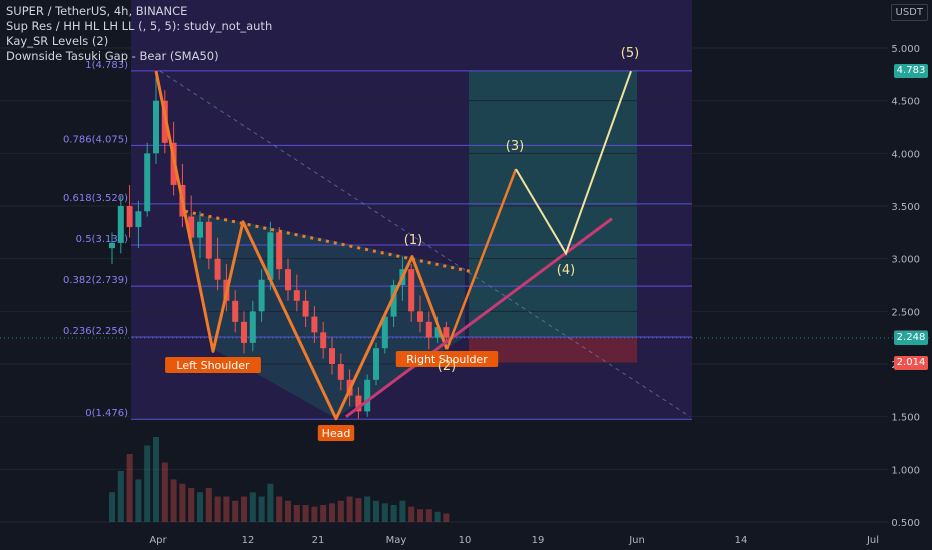 The image size is (932, 550). What do you see at coordinates (515, 146) in the screenshot?
I see `wave-label-3: (3)` at bounding box center [515, 146].